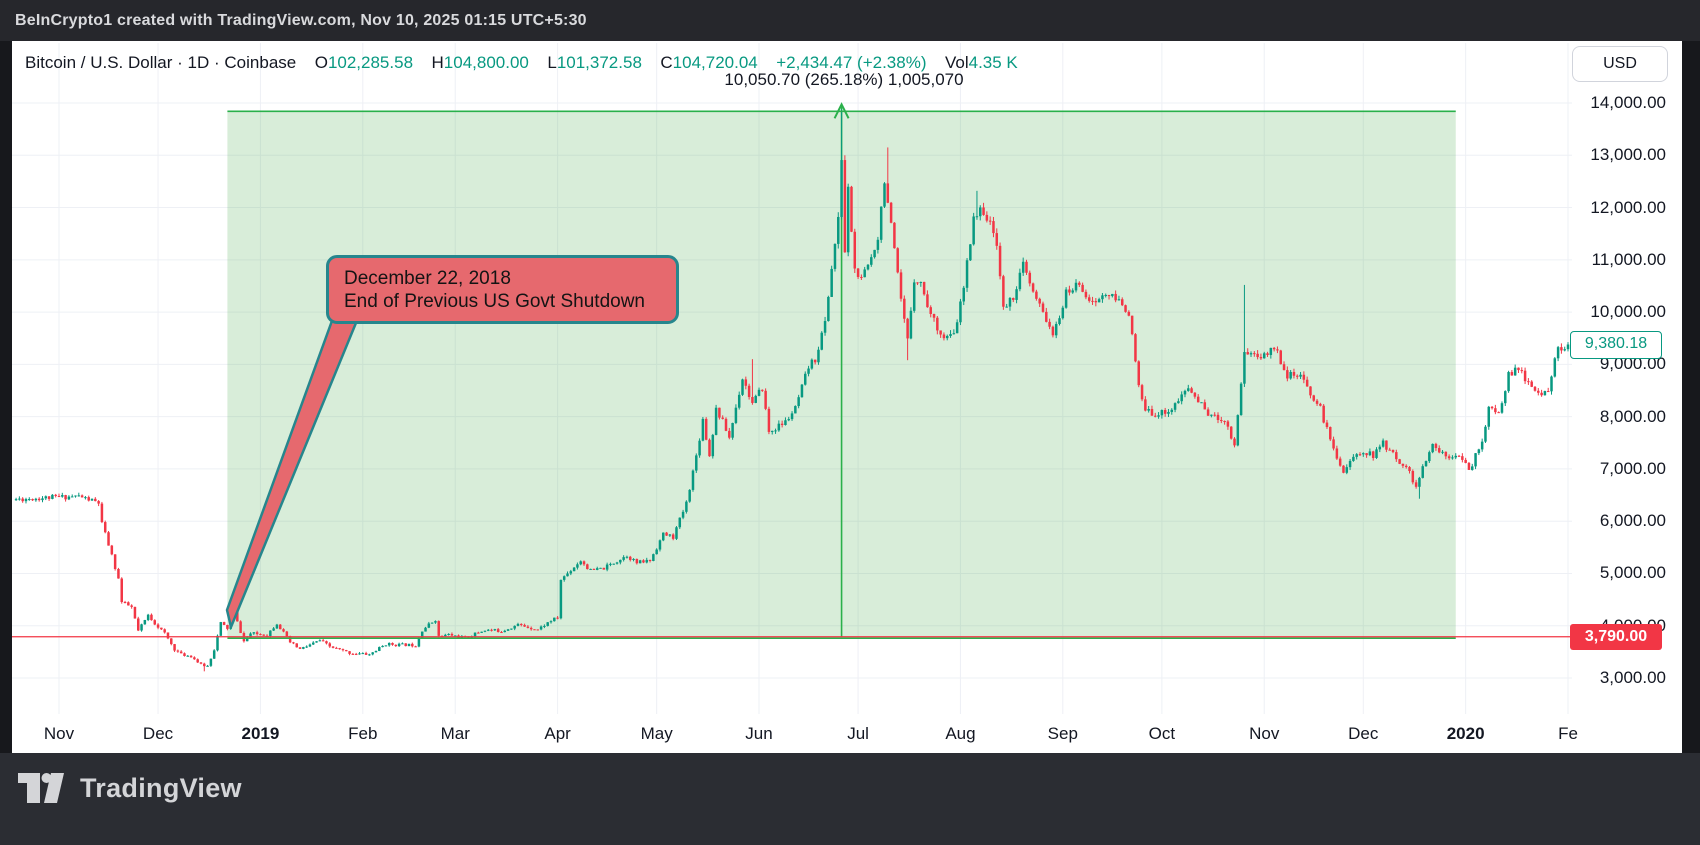 The image size is (1700, 845). What do you see at coordinates (956, 62) in the screenshot?
I see `volume-label: Vol` at bounding box center [956, 62].